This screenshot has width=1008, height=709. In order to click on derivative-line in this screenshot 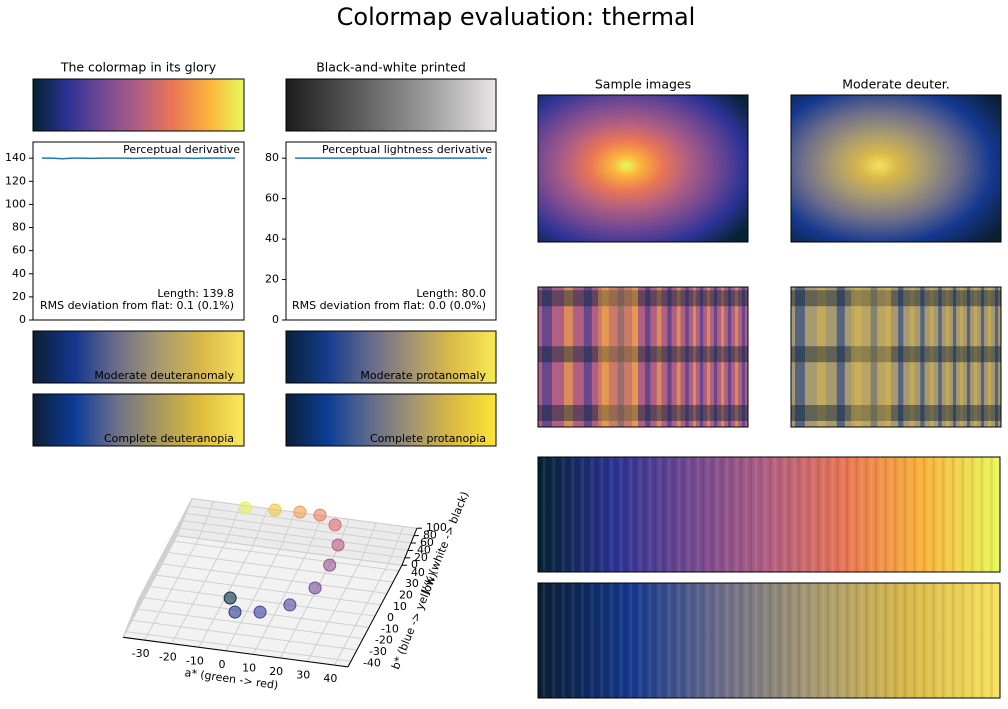, I will do `click(138, 158)`.